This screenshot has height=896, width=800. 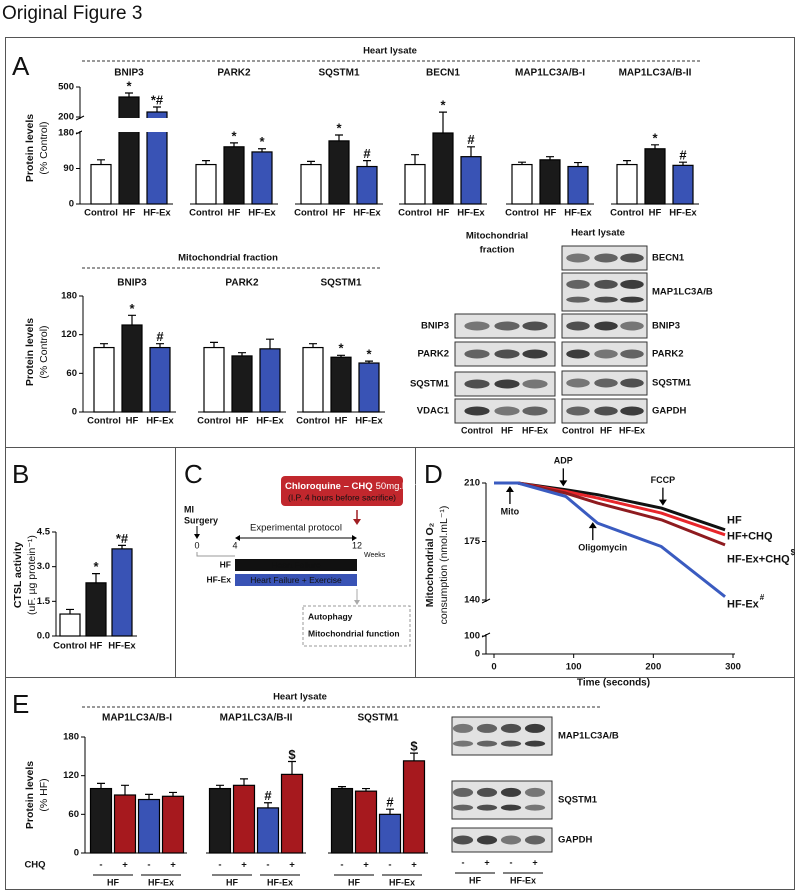 I want to click on chart-title: MAP1LC3A/B-I, so click(x=137, y=718).